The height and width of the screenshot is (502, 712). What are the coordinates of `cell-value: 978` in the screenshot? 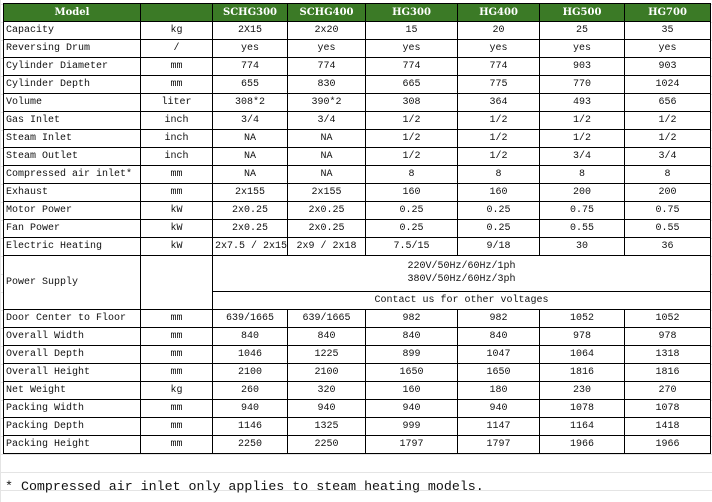 It's located at (582, 336).